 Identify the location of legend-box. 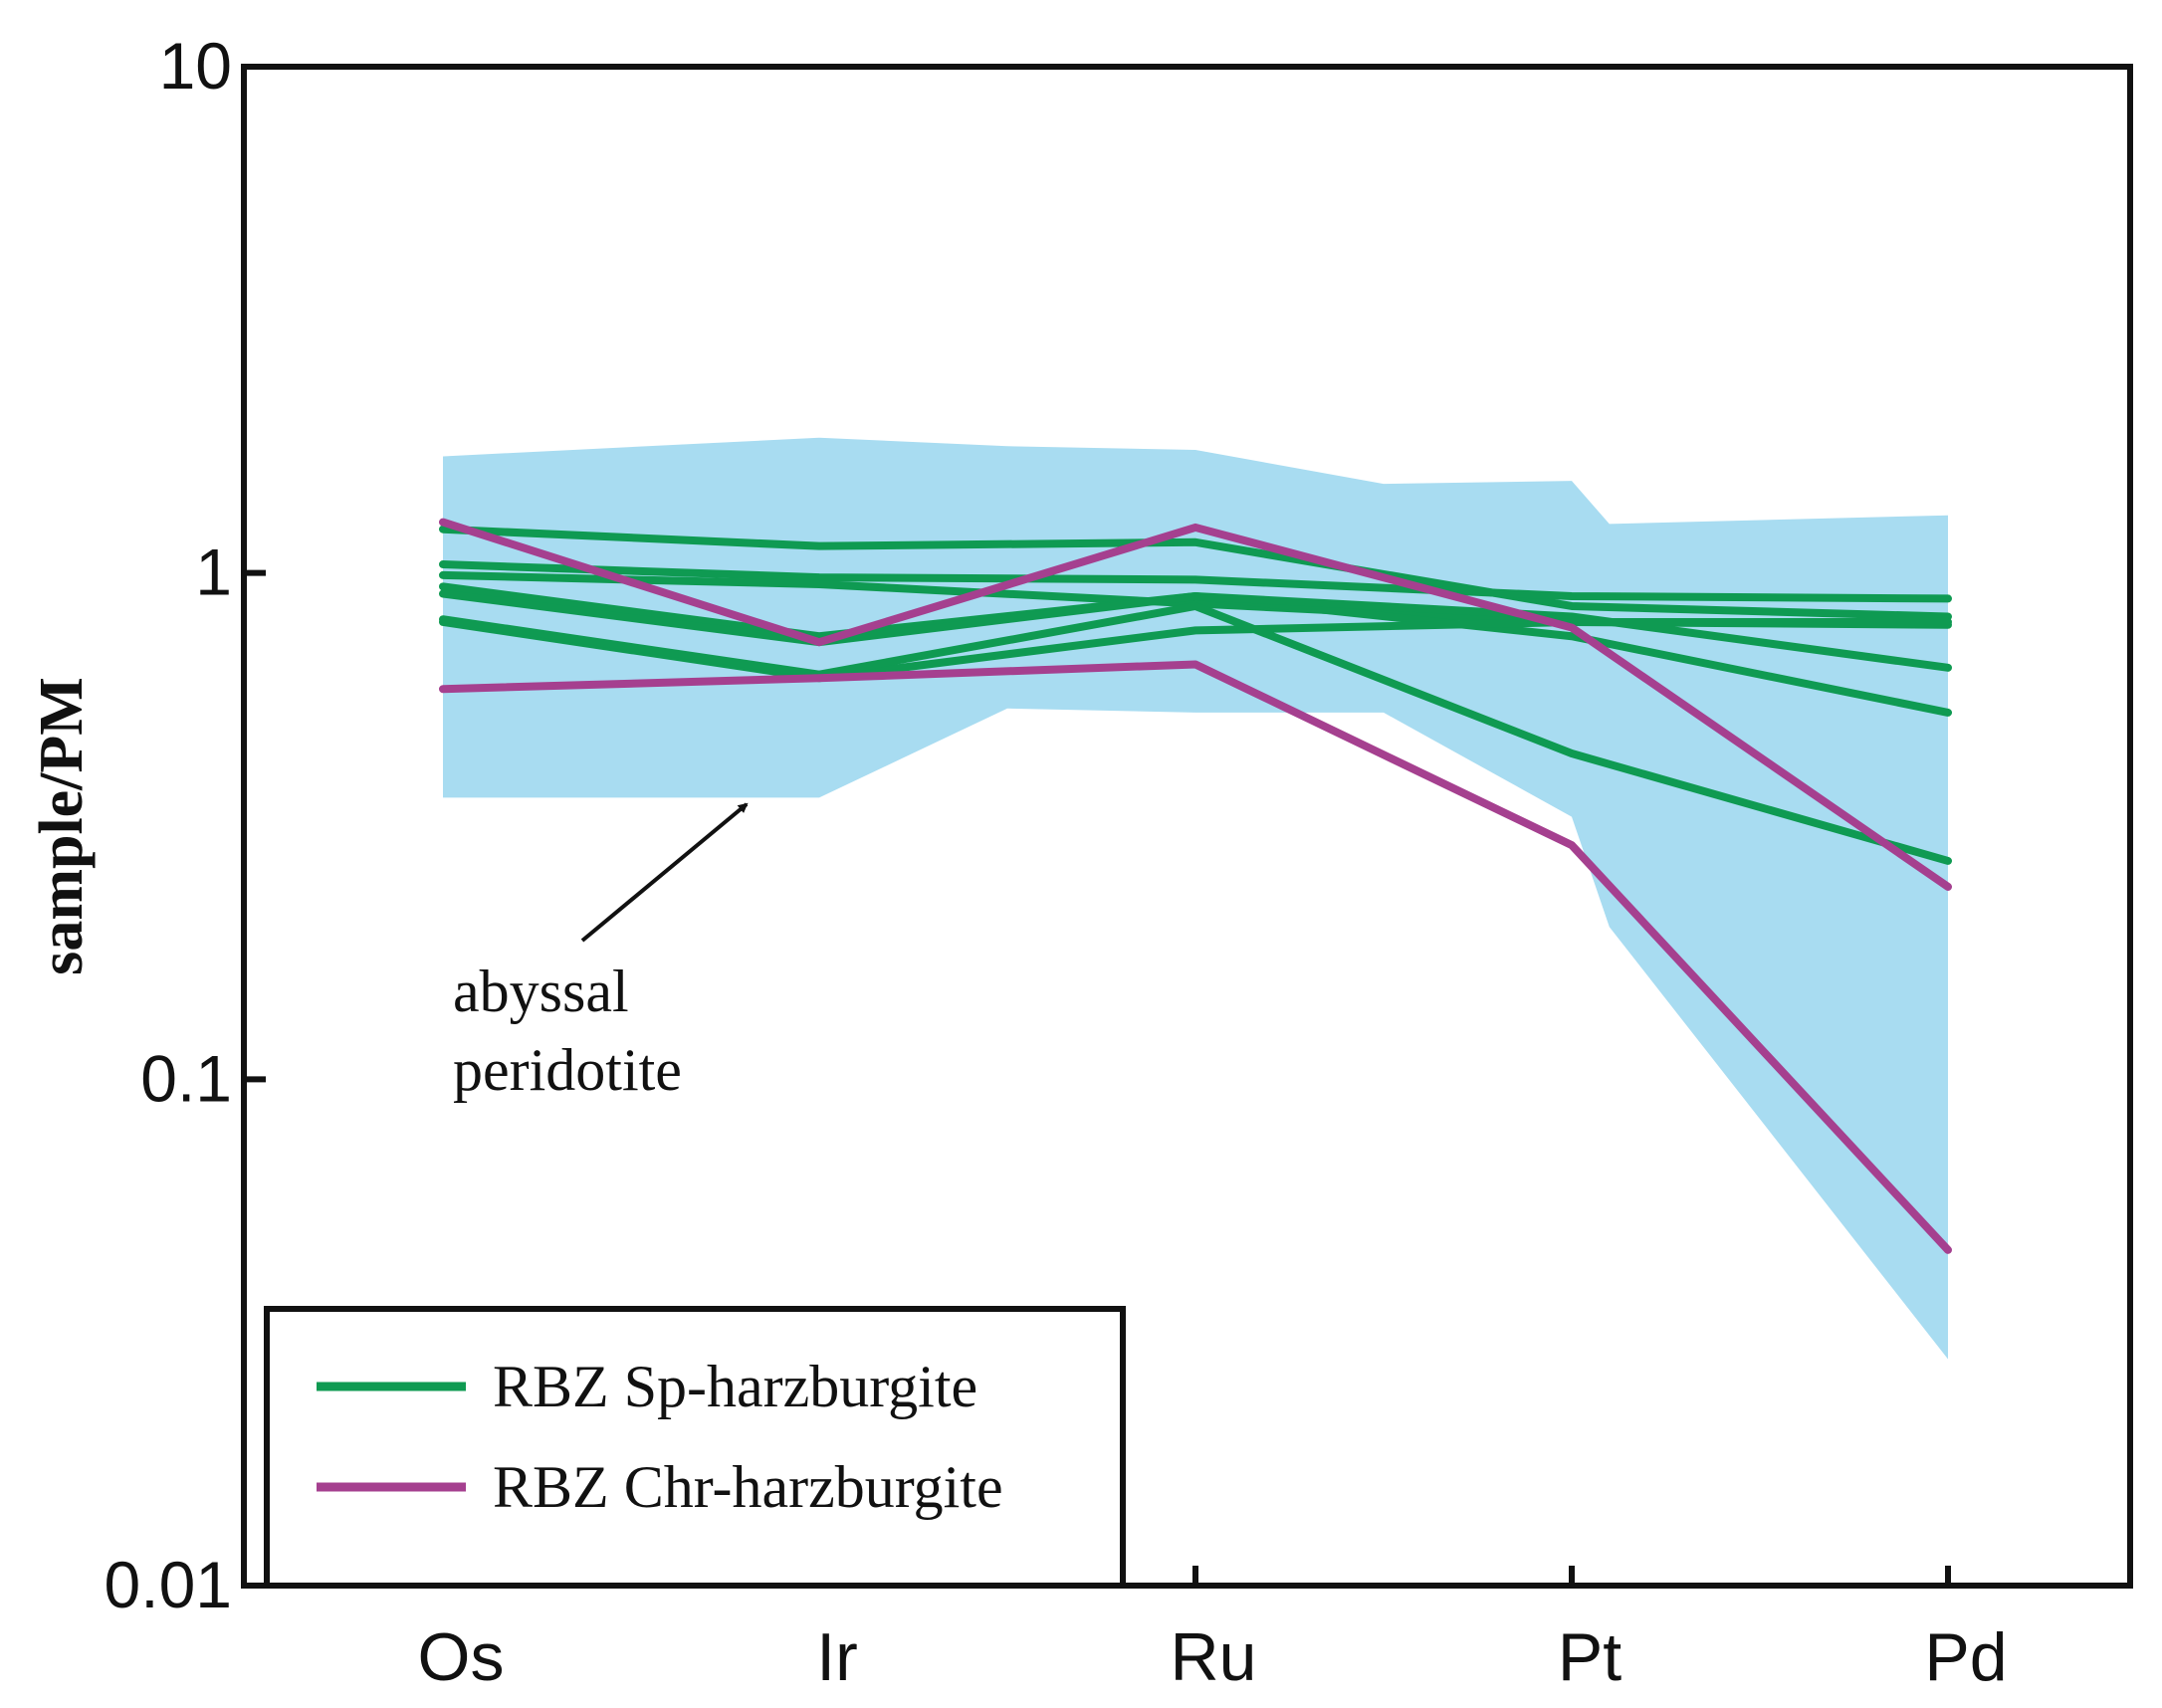
(695, 1447).